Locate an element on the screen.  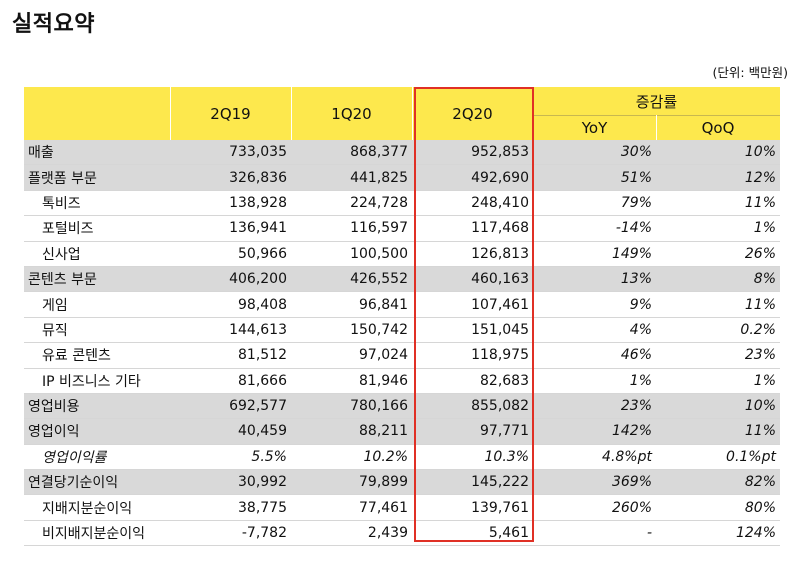
row-label: 신사업 is located at coordinates (97, 254).